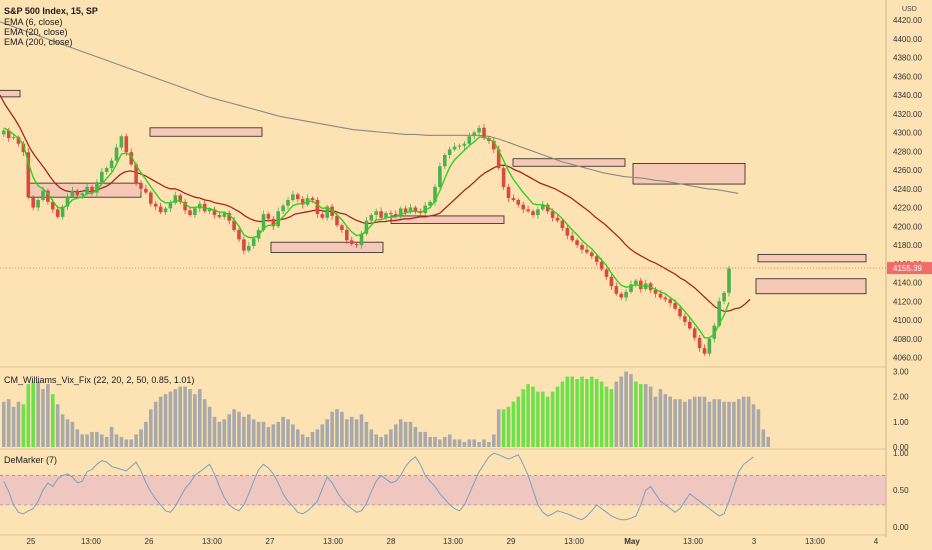  What do you see at coordinates (569, 162) in the screenshot?
I see `supply-demand-zone` at bounding box center [569, 162].